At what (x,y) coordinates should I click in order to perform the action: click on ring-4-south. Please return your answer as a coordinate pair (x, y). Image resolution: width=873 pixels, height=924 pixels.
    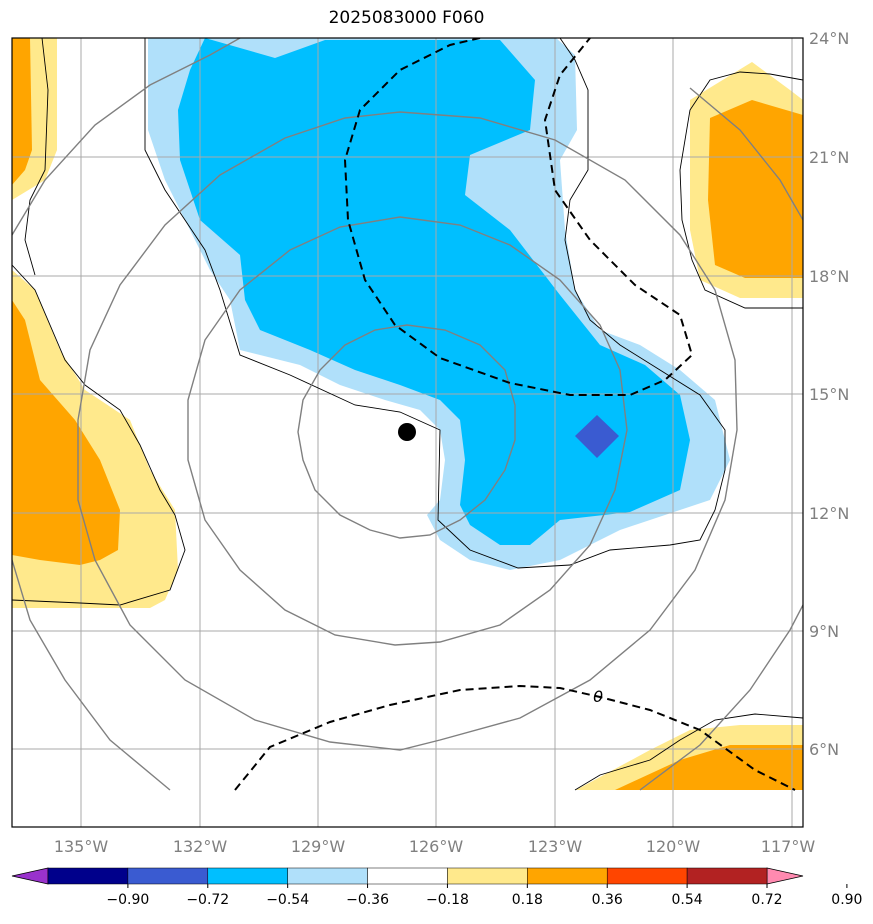
    Looking at the image, I should click on (91, 675).